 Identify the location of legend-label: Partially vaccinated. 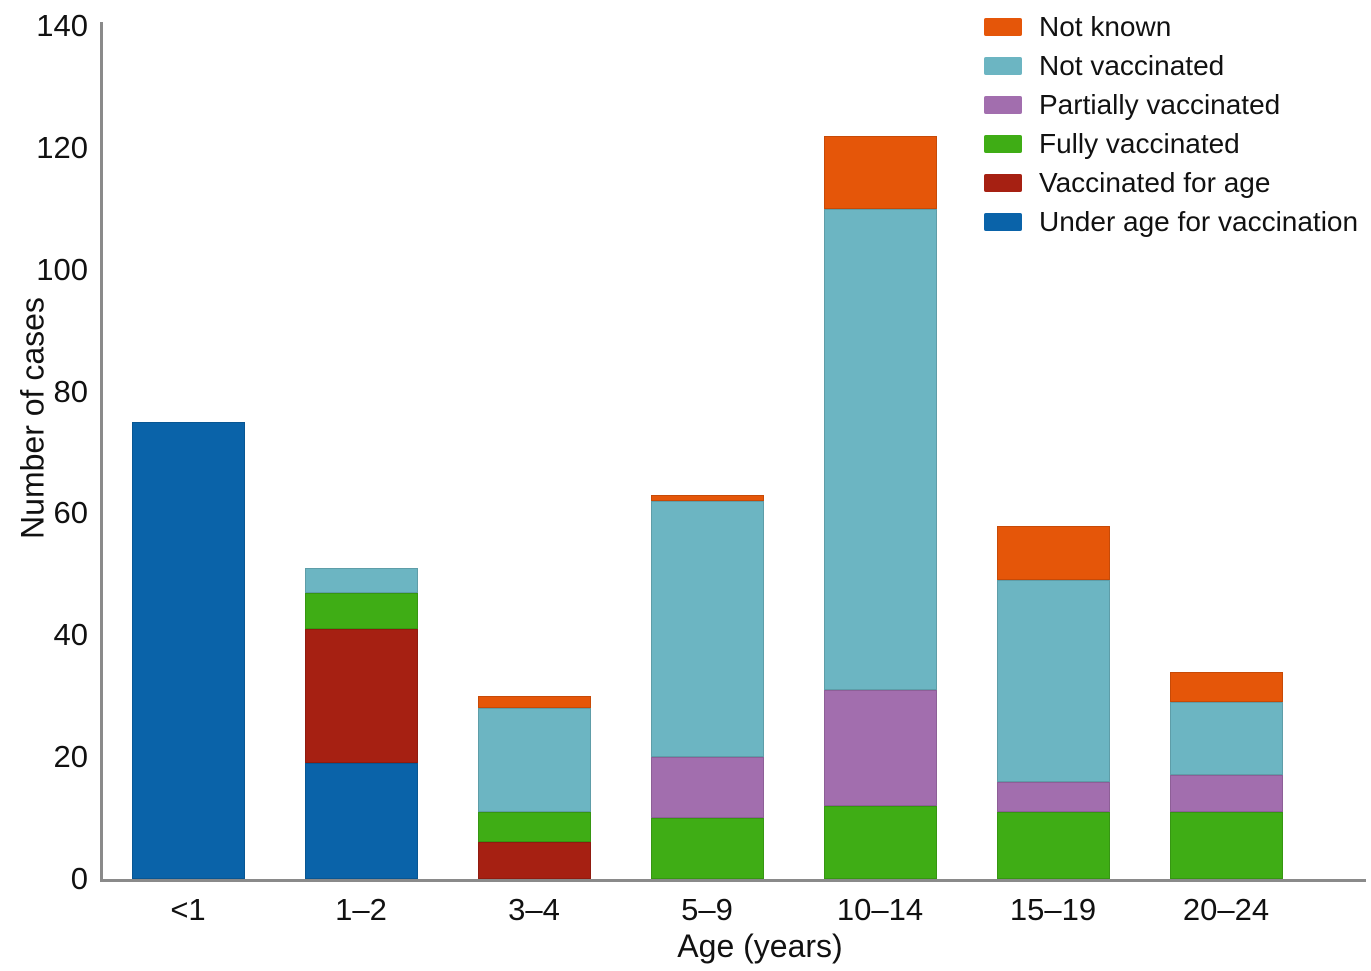
(1160, 104).